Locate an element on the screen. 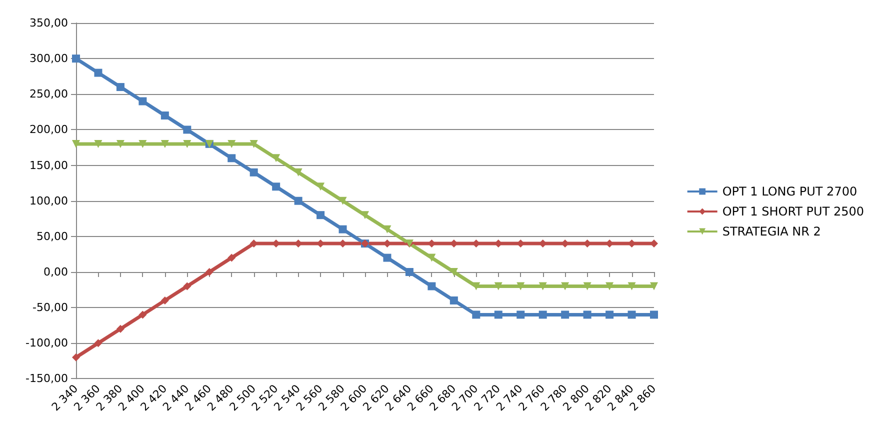 The height and width of the screenshot is (423, 882). y-tick-label: 100,00 is located at coordinates (49, 201).